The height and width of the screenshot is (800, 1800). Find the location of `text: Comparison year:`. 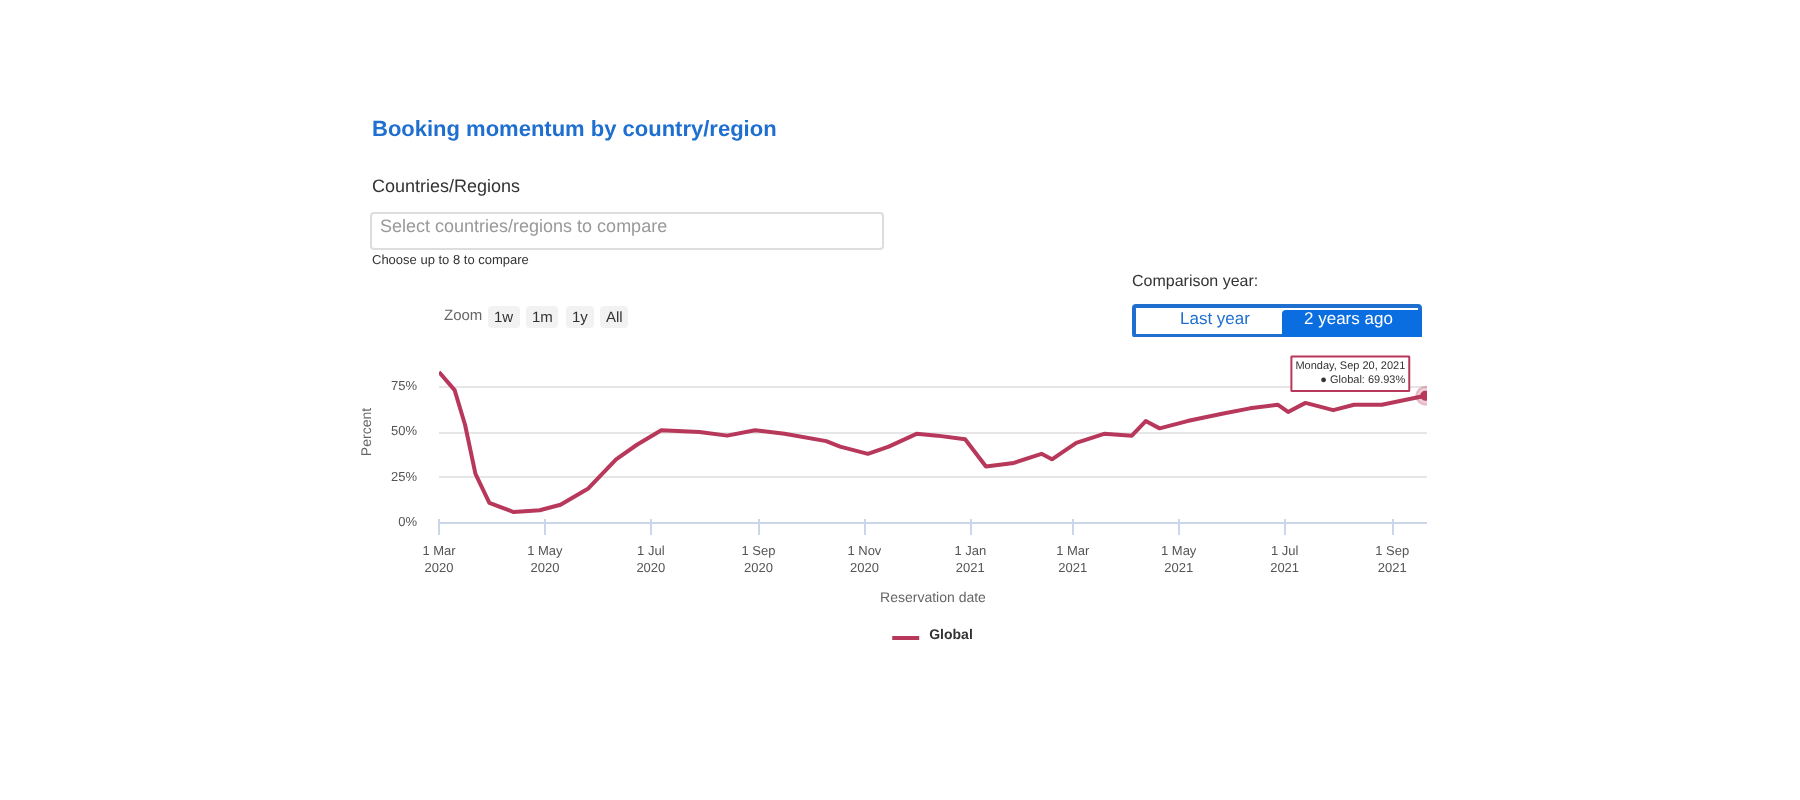

text: Comparison year: is located at coordinates (1195, 281).